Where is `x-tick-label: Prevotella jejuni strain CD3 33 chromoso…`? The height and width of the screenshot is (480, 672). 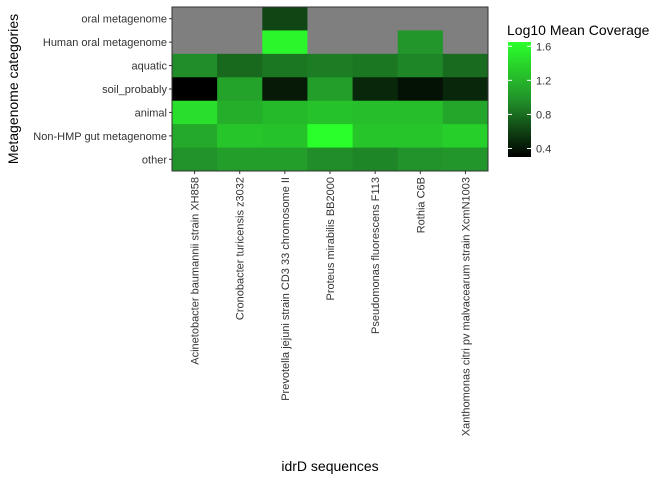 x-tick-label: Prevotella jejuni strain CD3 33 chromoso… is located at coordinates (286, 289).